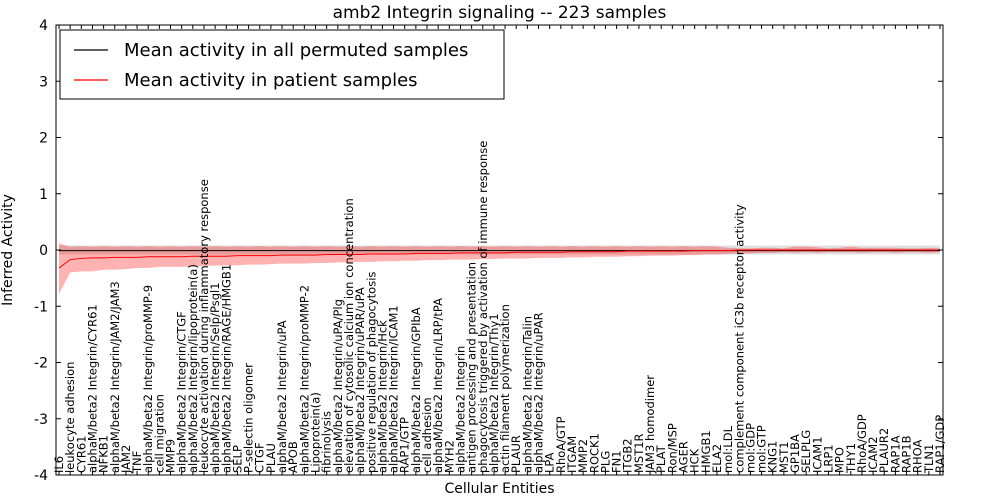 Image resolution: width=1000 pixels, height=500 pixels. What do you see at coordinates (516, 454) in the screenshot?
I see `x-tick-label: PLAUR` at bounding box center [516, 454].